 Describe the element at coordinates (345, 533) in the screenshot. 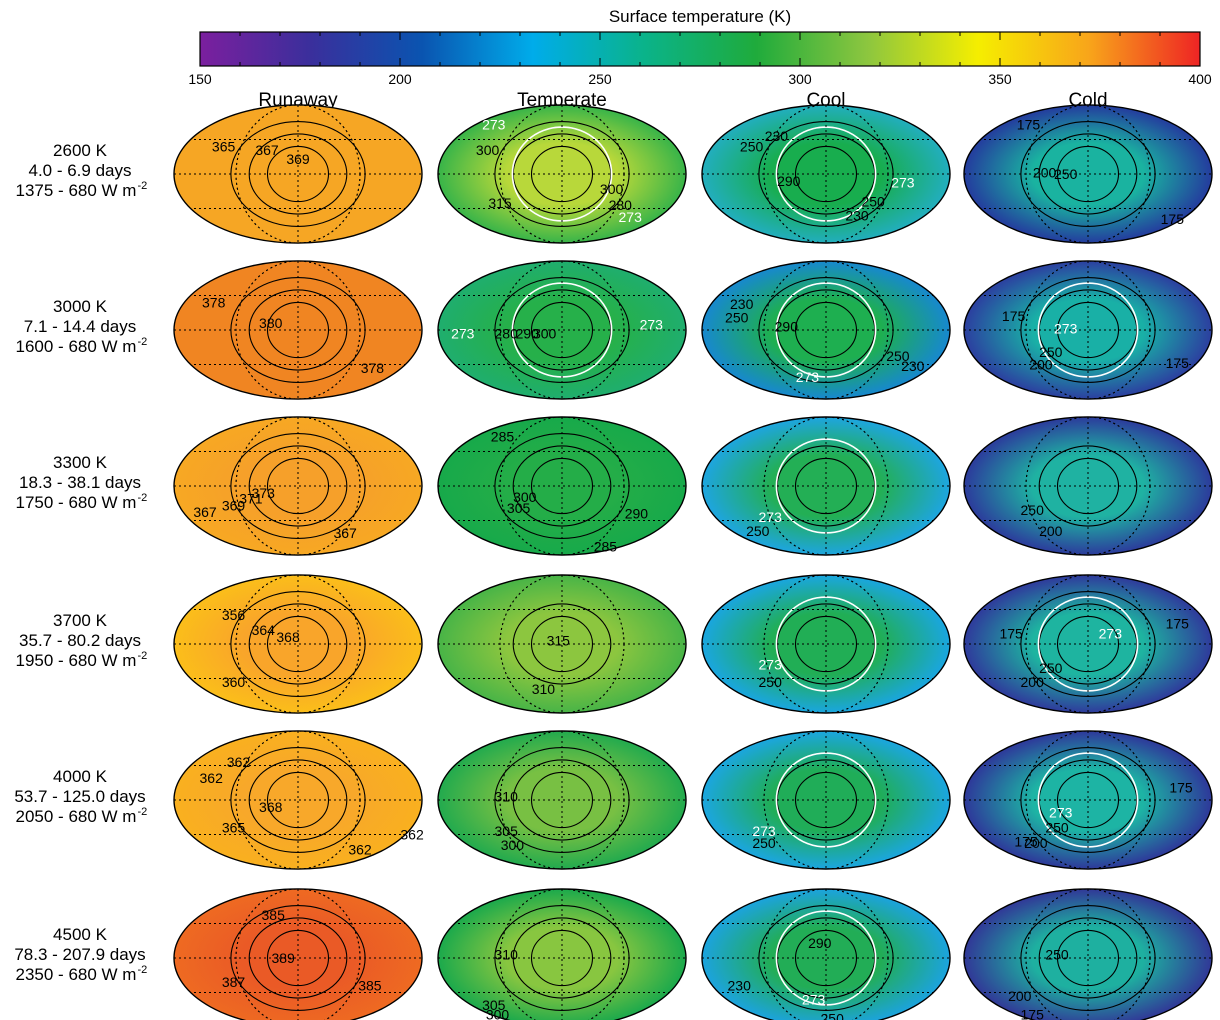

I see `contour-label: 367` at that location.